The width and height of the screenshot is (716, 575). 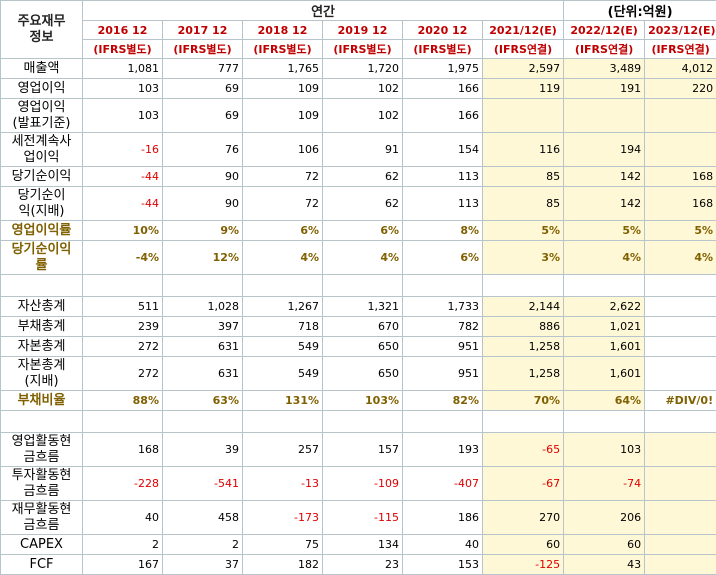 I want to click on row-label: FCF, so click(x=42, y=565).